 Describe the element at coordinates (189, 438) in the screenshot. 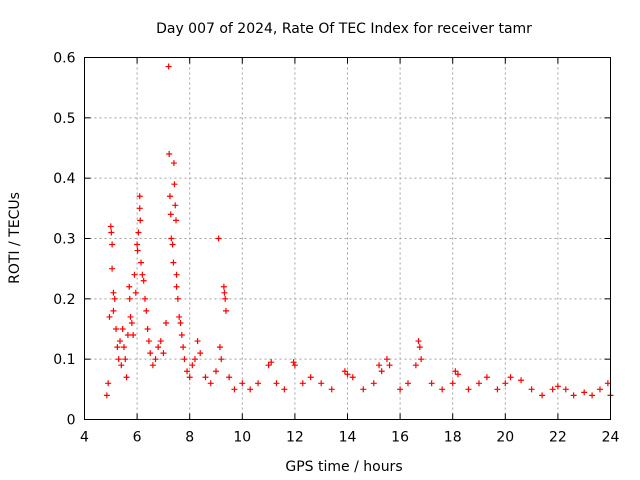

I see `x-tick-label: 8` at that location.